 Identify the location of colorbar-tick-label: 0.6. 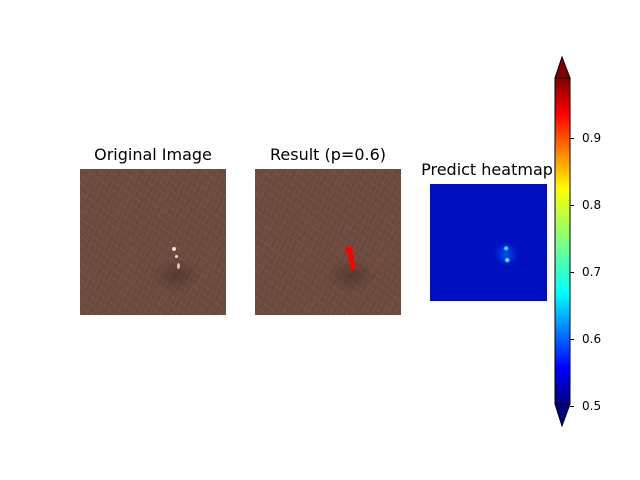
(592, 339).